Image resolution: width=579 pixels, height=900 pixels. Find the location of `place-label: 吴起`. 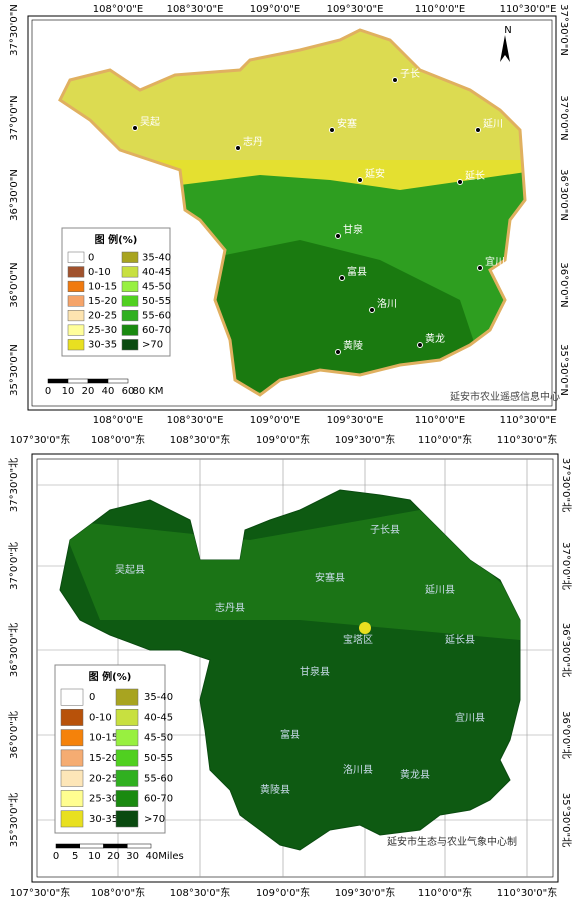

place-label: 吴起 is located at coordinates (150, 122).